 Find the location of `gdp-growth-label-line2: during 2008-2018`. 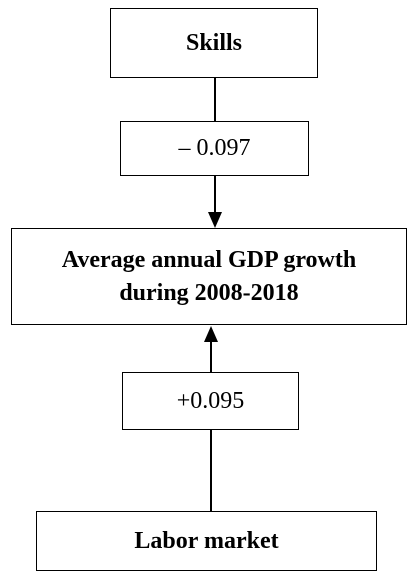

gdp-growth-label-line2: during 2008-2018 is located at coordinates (209, 292).